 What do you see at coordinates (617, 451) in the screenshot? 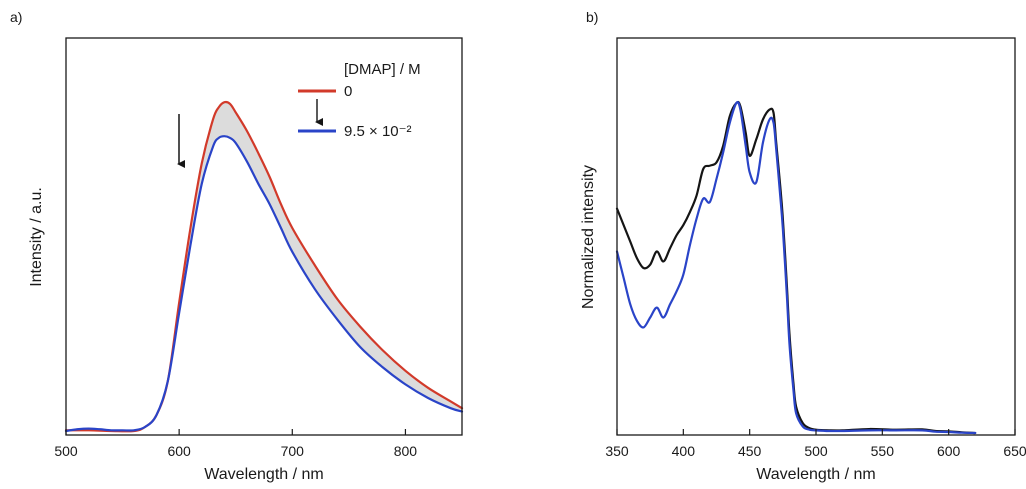
I see `panel-b-x-tick-label: 350` at bounding box center [617, 451].